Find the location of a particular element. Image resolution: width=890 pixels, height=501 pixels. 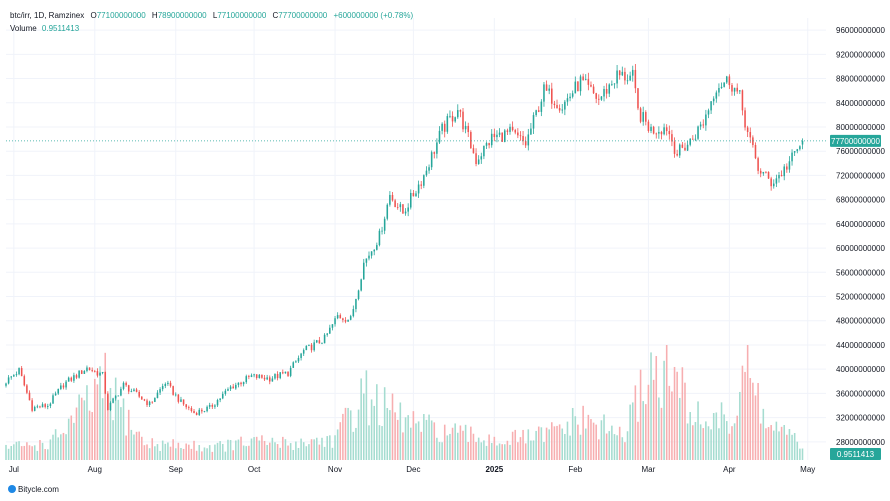

y-tick-label: 68000000000 is located at coordinates (860, 200).